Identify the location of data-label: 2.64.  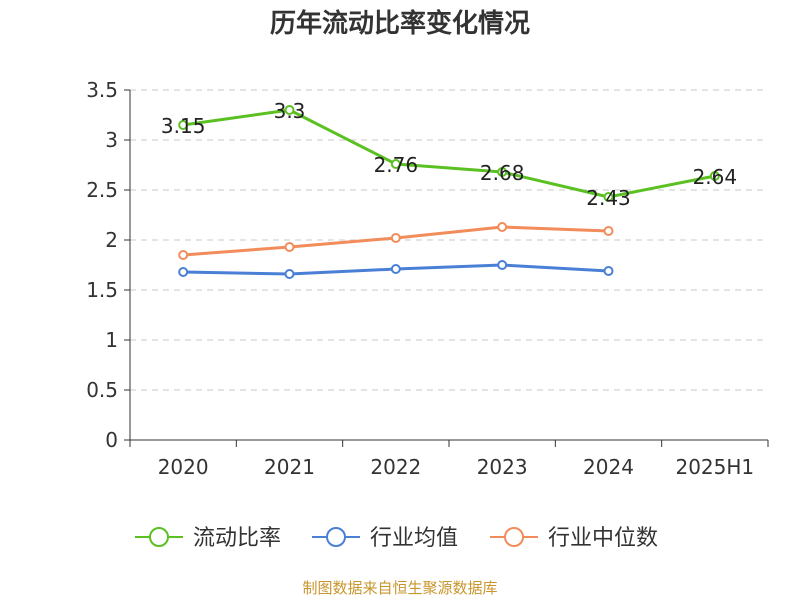
(715, 177).